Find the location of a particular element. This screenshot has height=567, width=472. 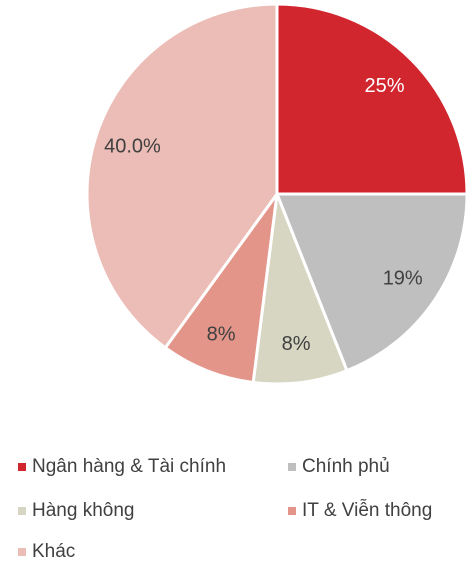

legend-label: Khác is located at coordinates (54, 551).